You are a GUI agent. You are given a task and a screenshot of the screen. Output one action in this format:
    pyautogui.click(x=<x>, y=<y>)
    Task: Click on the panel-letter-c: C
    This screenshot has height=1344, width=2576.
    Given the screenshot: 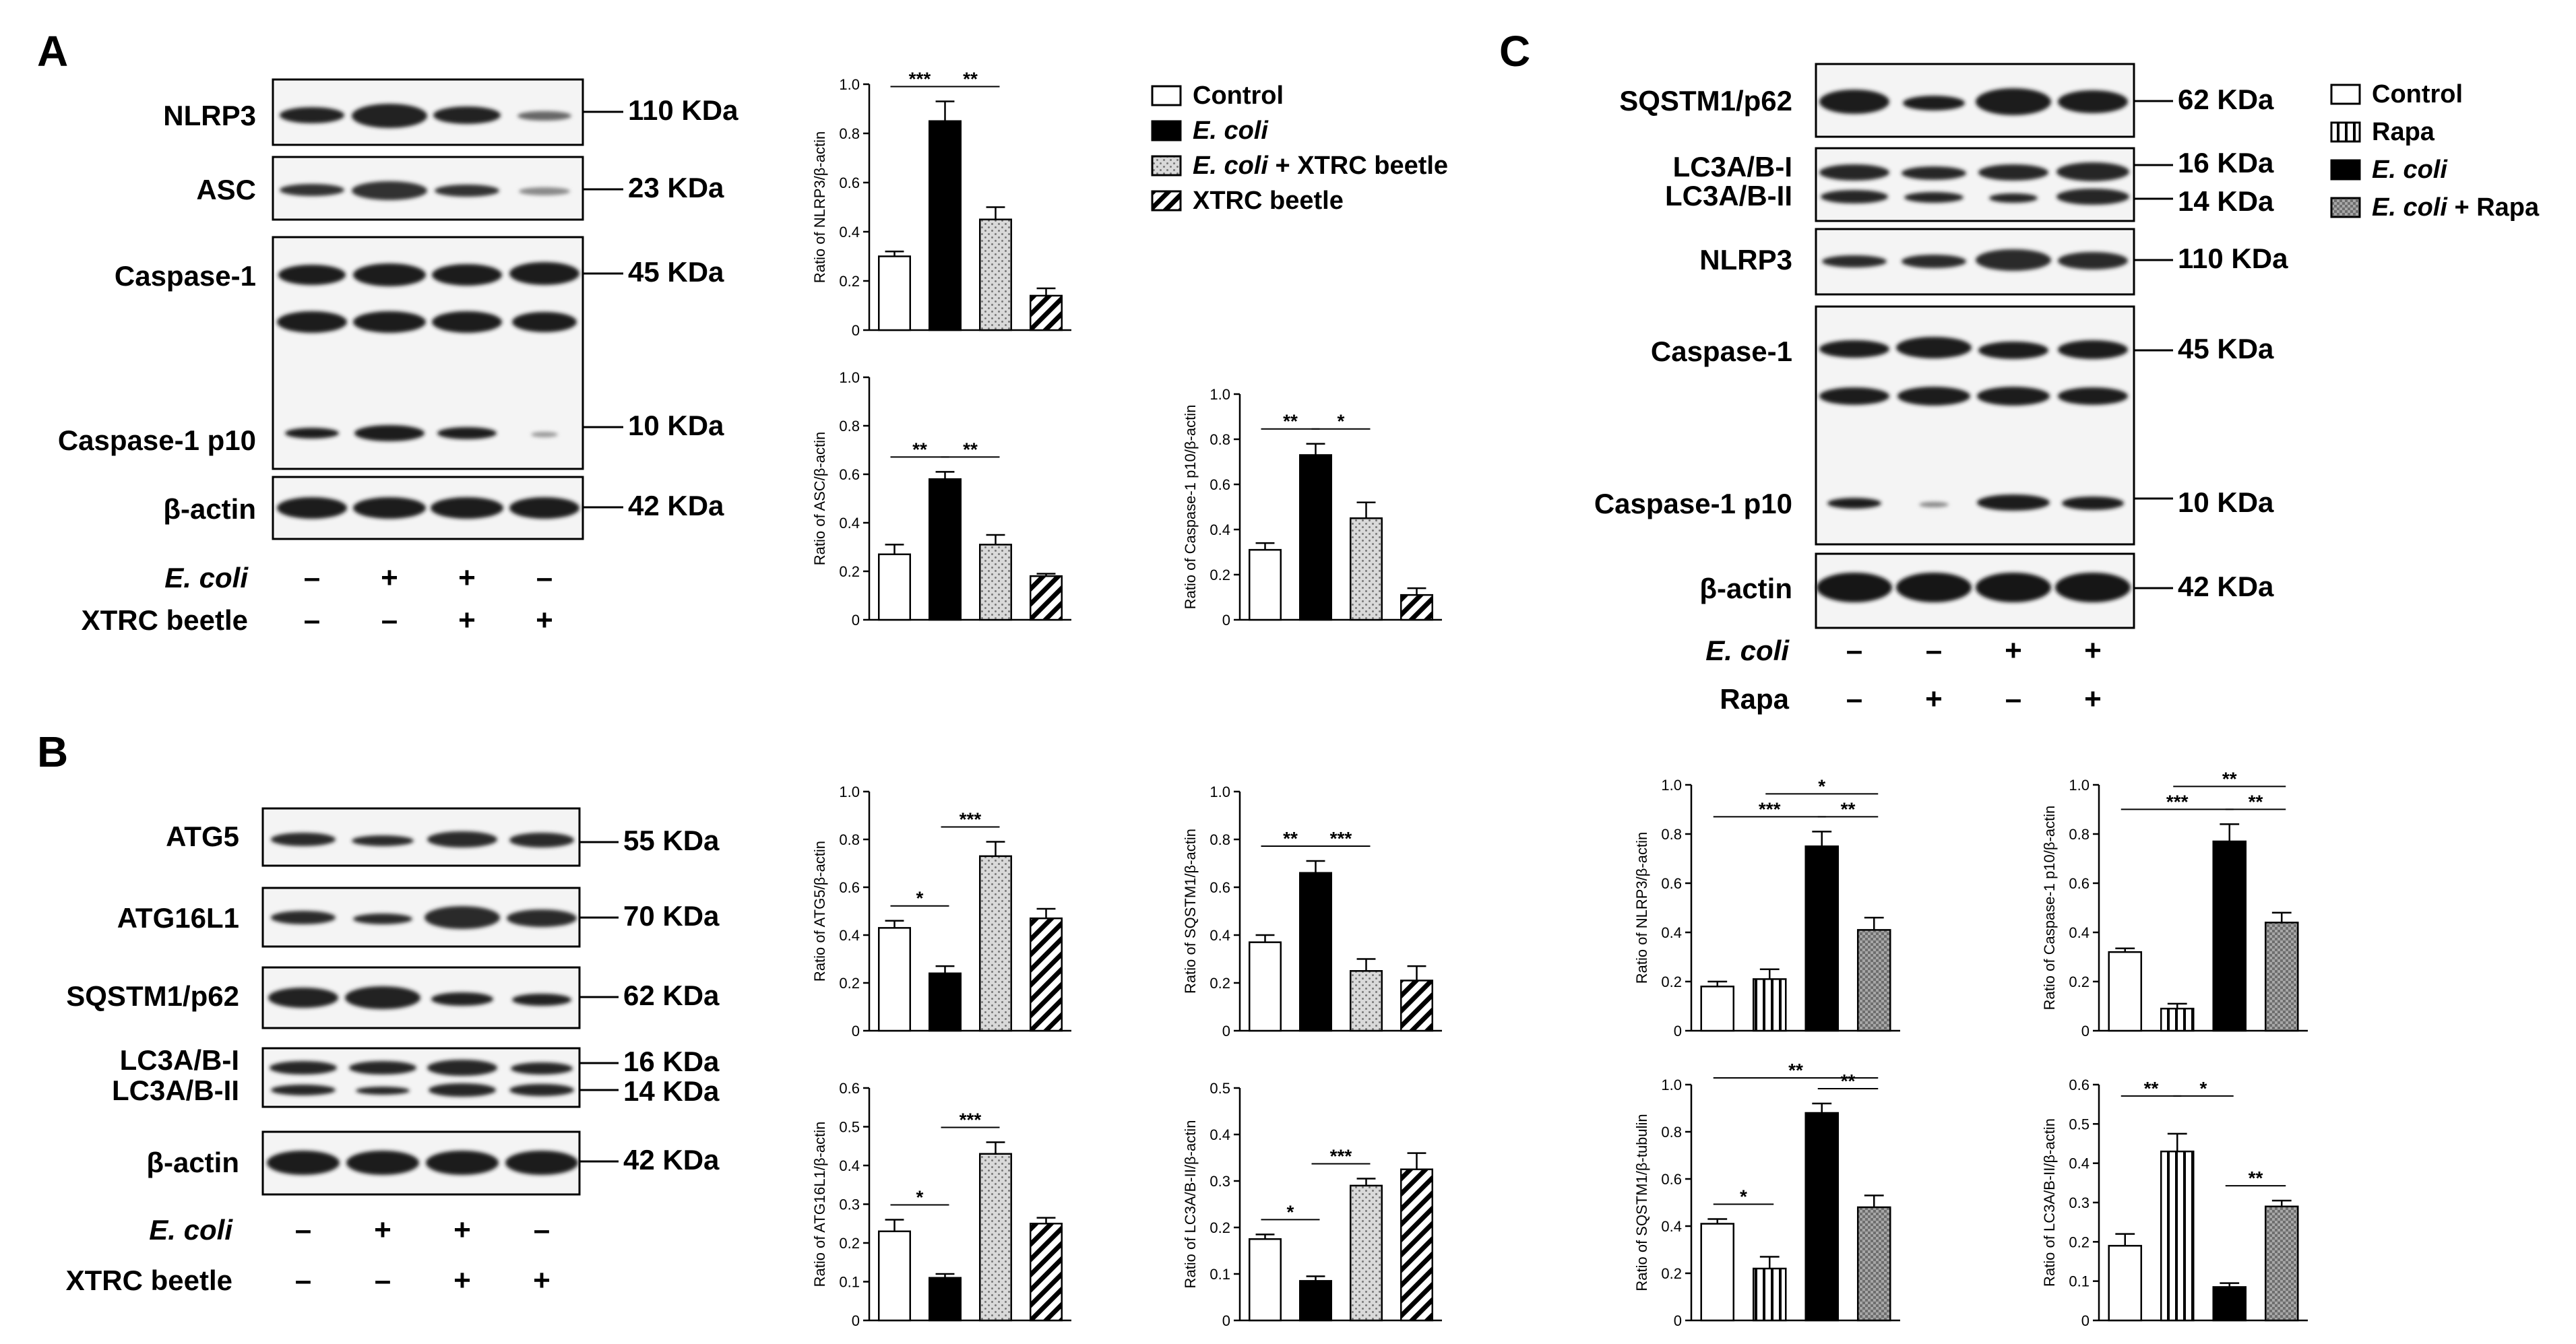 What is the action you would take?
    pyautogui.click(x=1514, y=51)
    